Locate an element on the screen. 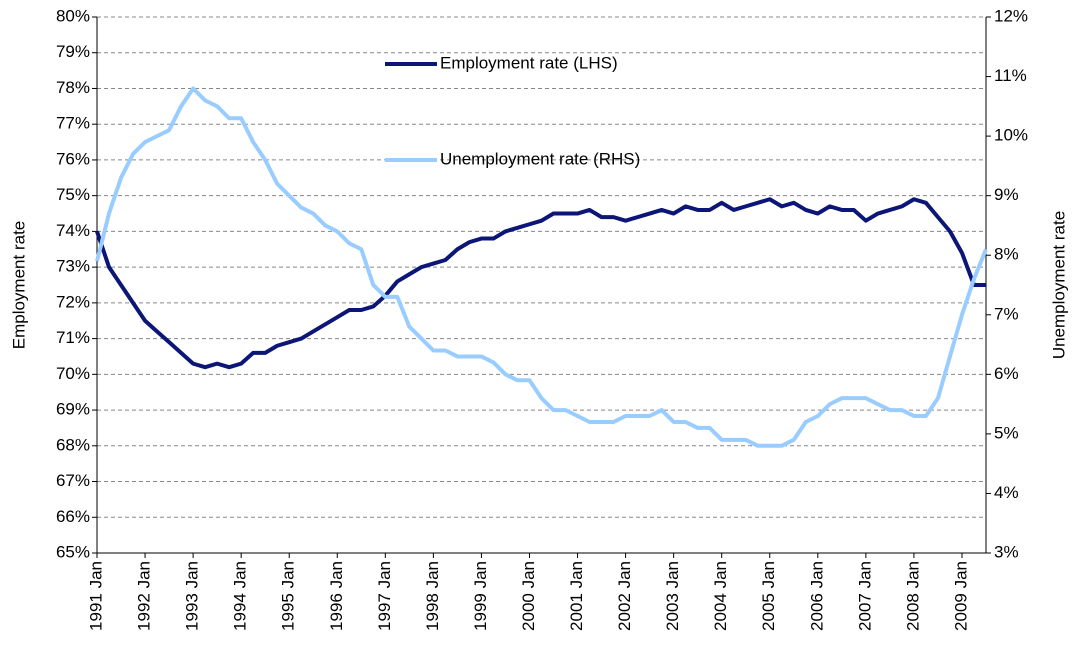 The width and height of the screenshot is (1074, 664). x-tick-label: 2008 Jan is located at coordinates (912, 596).